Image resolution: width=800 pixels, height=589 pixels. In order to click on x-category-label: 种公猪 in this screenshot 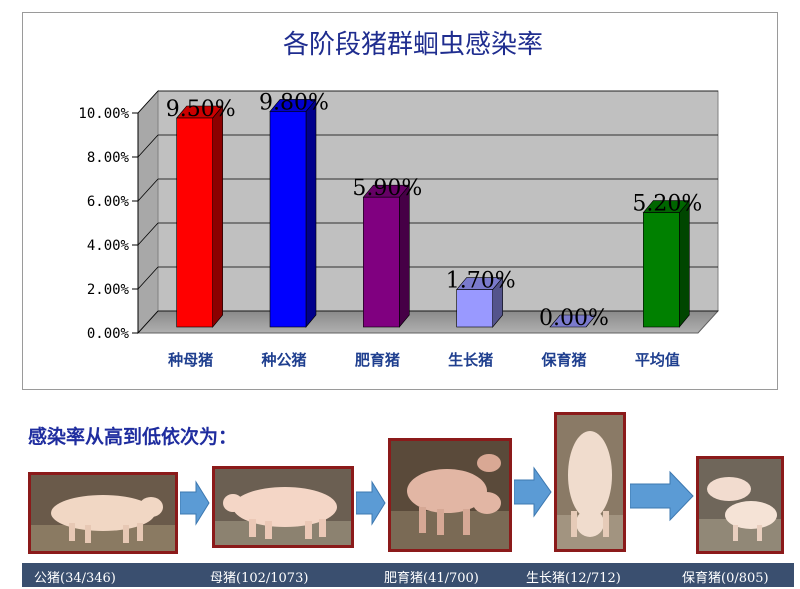, I will do `click(283, 360)`.